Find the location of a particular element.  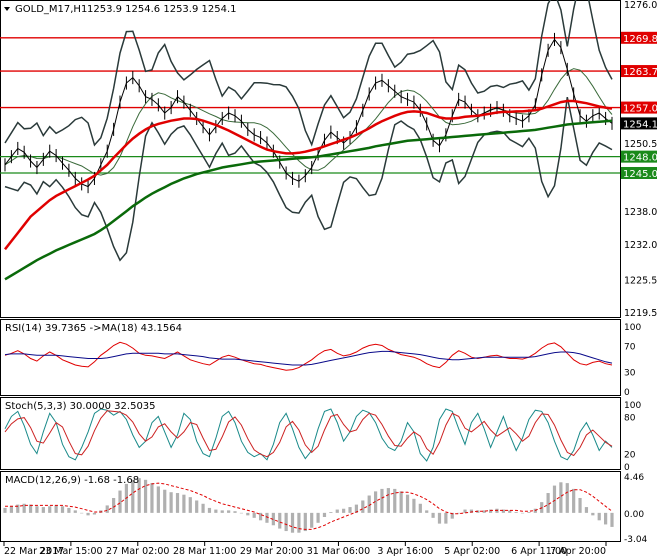

last-price-tag is located at coordinates (639, 123).